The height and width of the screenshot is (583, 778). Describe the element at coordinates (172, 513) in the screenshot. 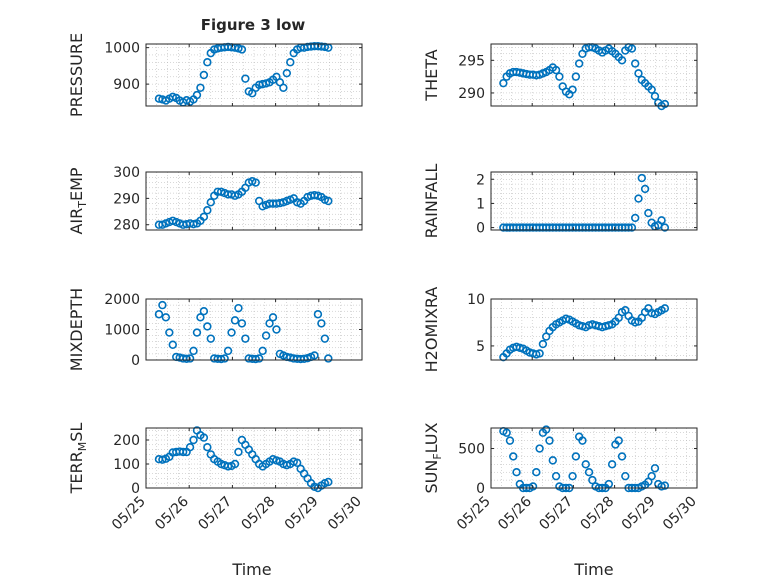

I see `x-tick-label: 05/26` at that location.